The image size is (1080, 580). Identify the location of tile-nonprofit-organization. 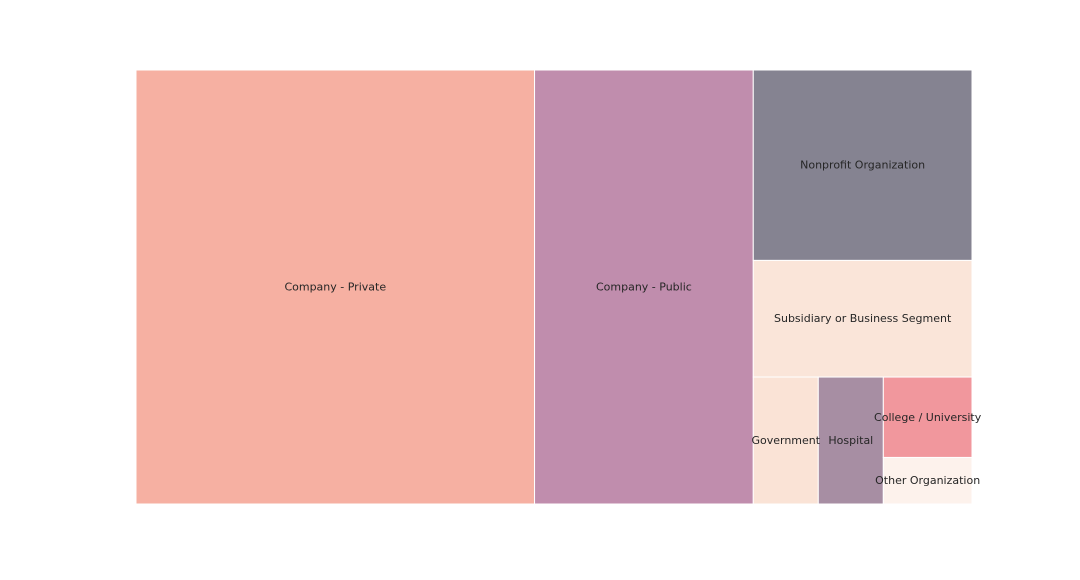
(862, 165).